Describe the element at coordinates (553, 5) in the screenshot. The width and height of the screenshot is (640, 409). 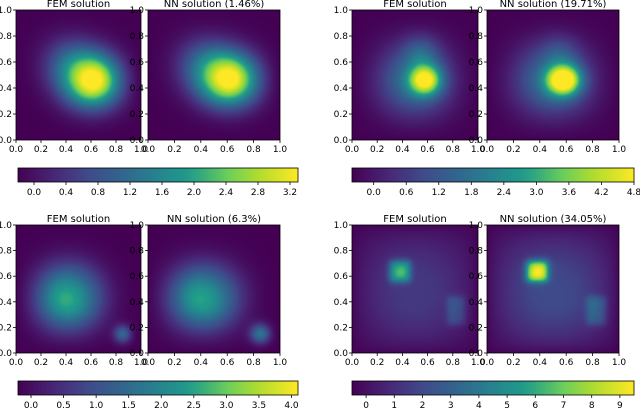
I see `panel-title: NN solution (19.71%)` at that location.